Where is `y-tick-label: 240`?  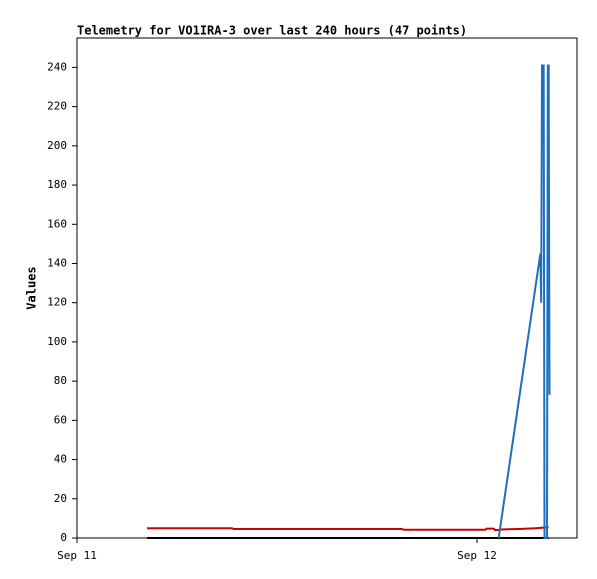
y-tick-label: 240 is located at coordinates (57, 66).